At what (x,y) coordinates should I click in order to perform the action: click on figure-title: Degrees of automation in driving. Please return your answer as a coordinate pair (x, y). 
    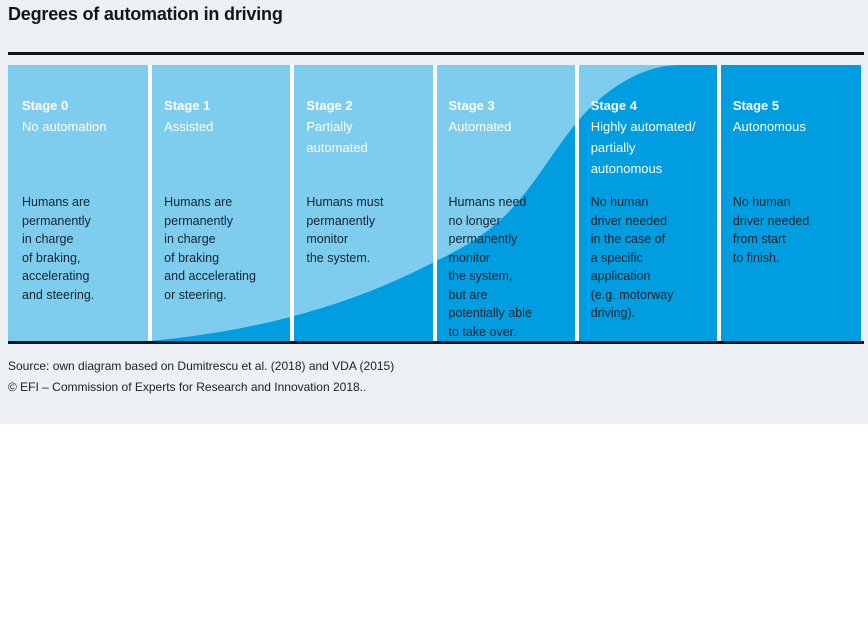
    Looking at the image, I should click on (145, 14).